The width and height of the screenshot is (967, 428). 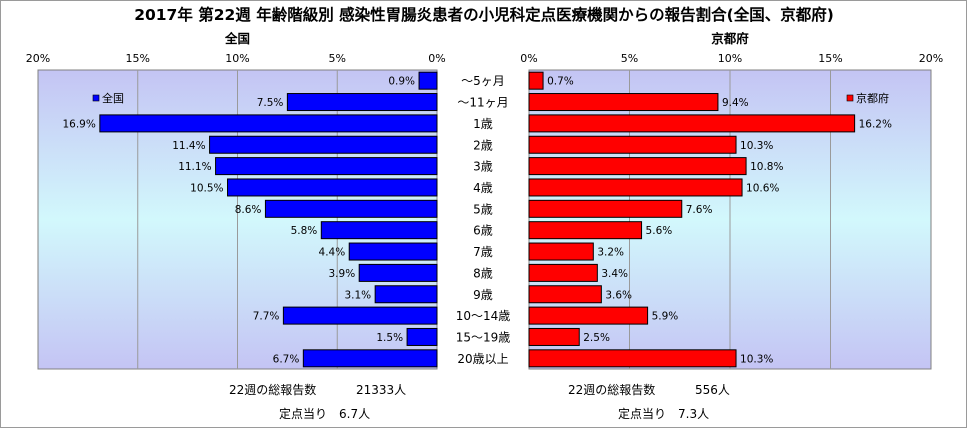 I want to click on category-label: 10～14歳, so click(x=483, y=316).